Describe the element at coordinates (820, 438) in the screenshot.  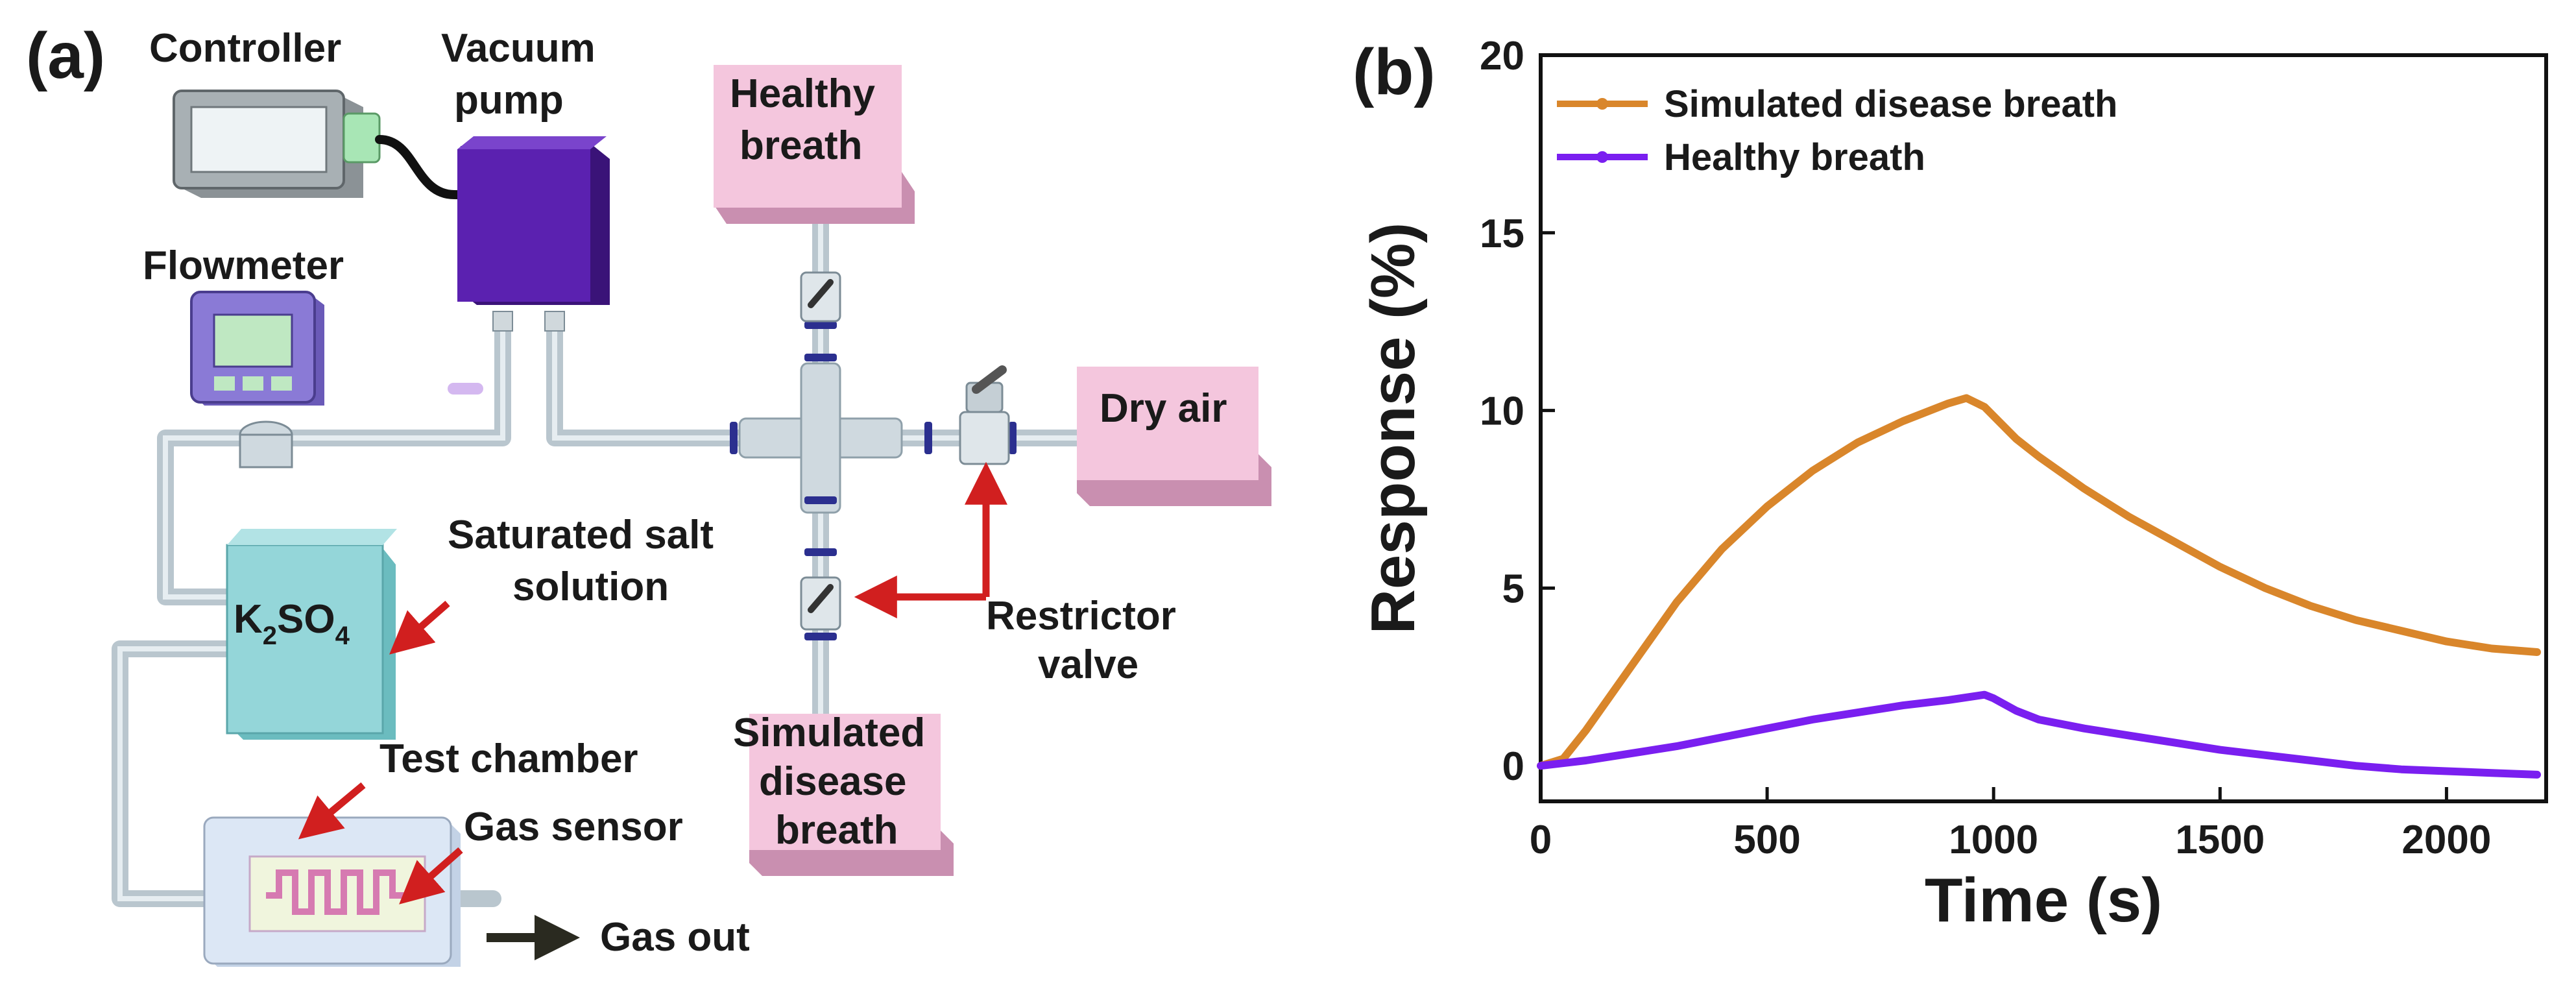
I see `cross-joint-vertical` at that location.